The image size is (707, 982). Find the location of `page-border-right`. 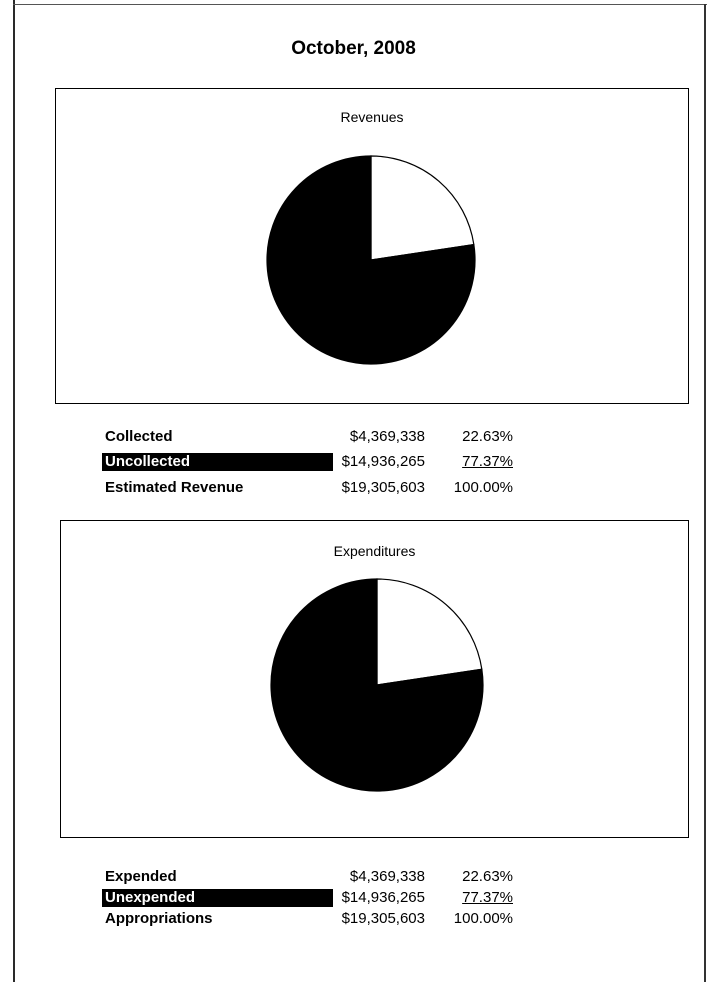

page-border-right is located at coordinates (705, 493).